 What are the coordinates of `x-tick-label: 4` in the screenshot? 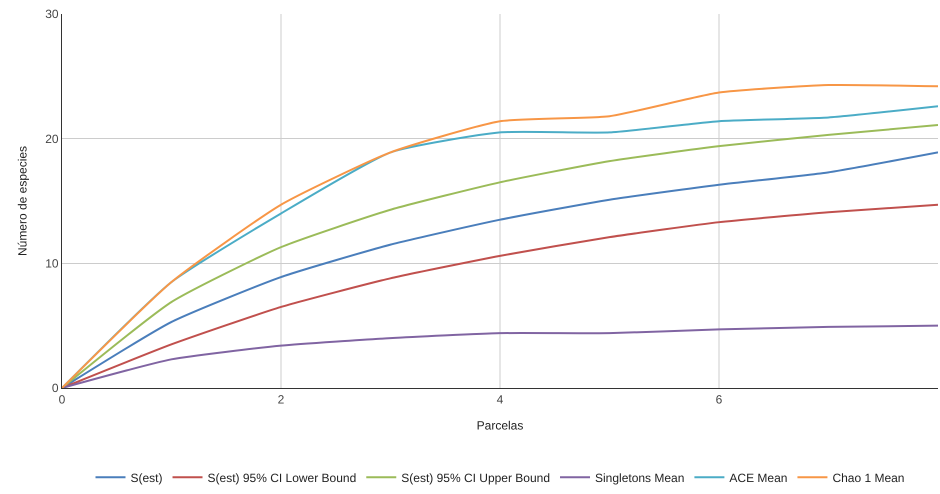 It's located at (500, 399).